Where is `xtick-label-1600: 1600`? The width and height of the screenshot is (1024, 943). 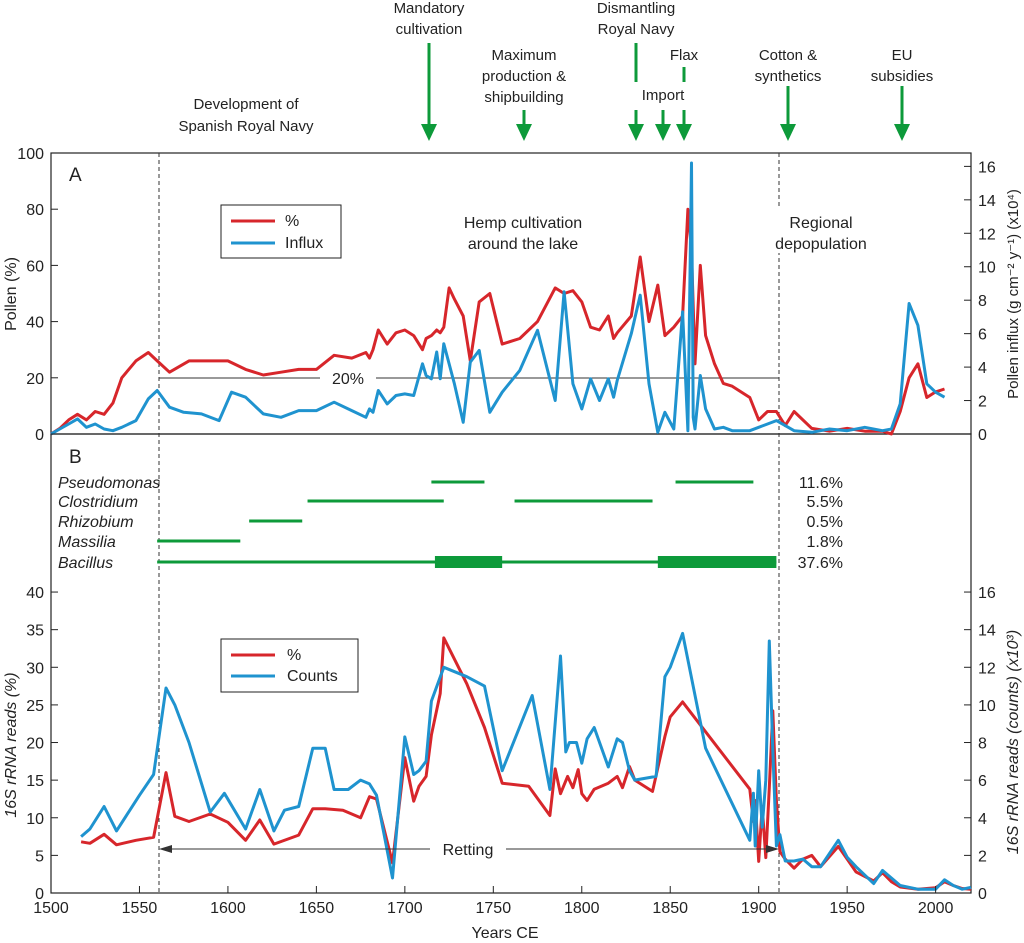
xtick-label-1600: 1600 is located at coordinates (228, 908).